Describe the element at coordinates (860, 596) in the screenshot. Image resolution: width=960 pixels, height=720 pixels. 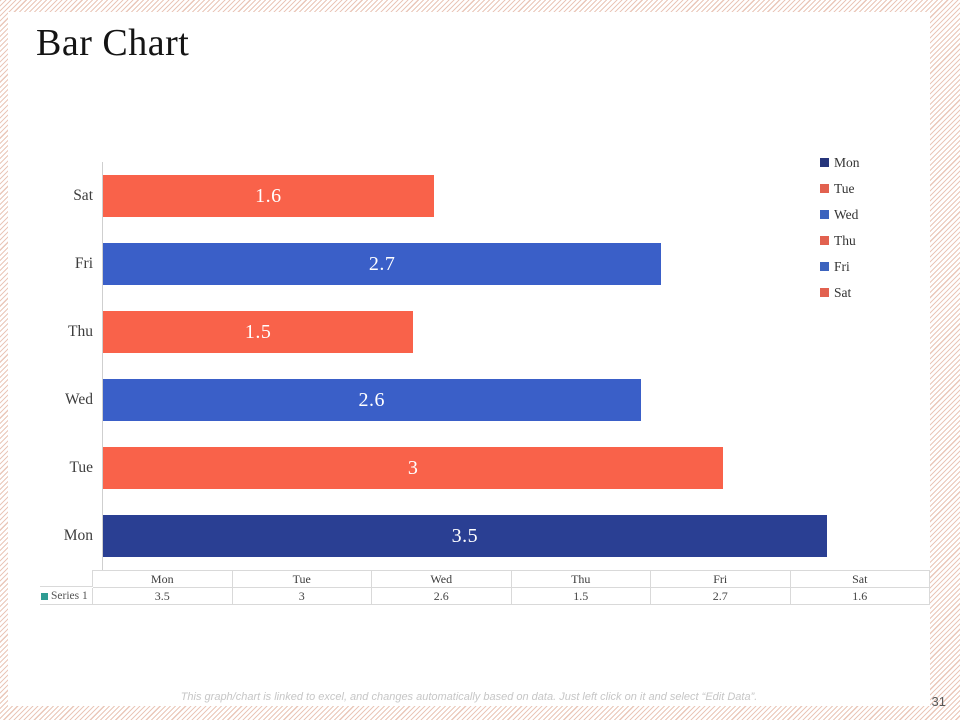
I see `table-value-cell: 1.6` at that location.